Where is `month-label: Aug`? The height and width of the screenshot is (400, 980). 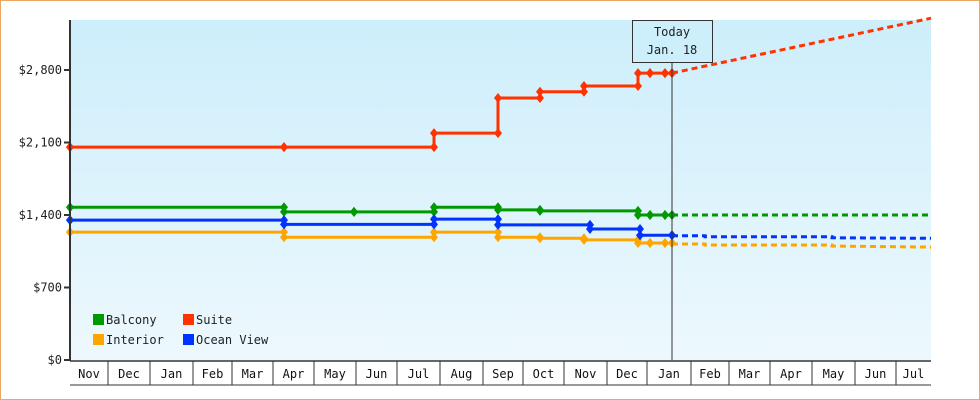
month-label: Aug is located at coordinates (462, 374).